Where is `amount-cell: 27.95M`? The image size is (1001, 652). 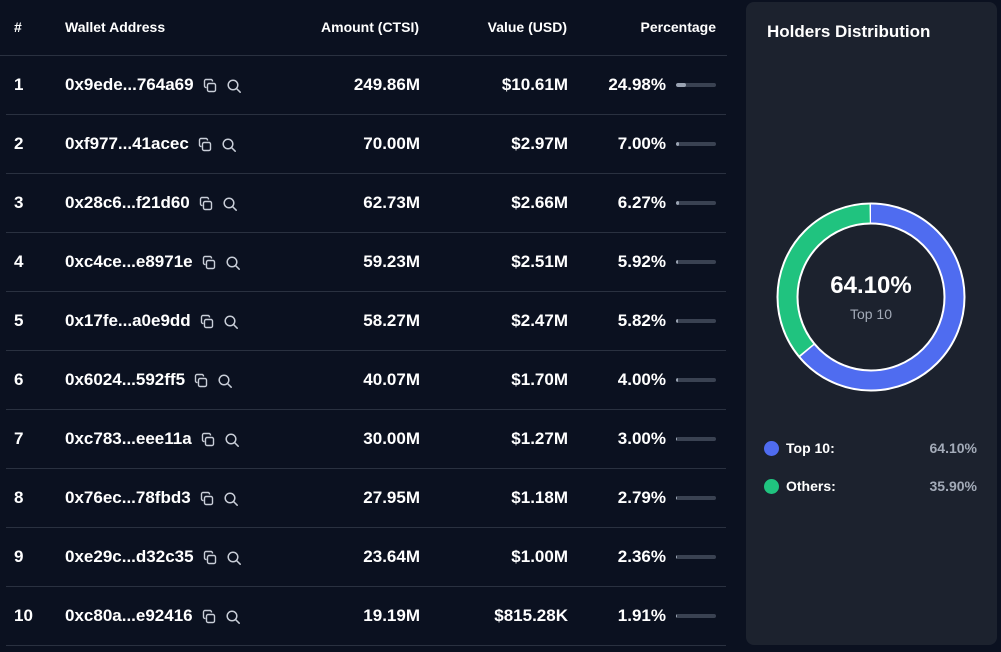 amount-cell: 27.95M is located at coordinates (391, 497).